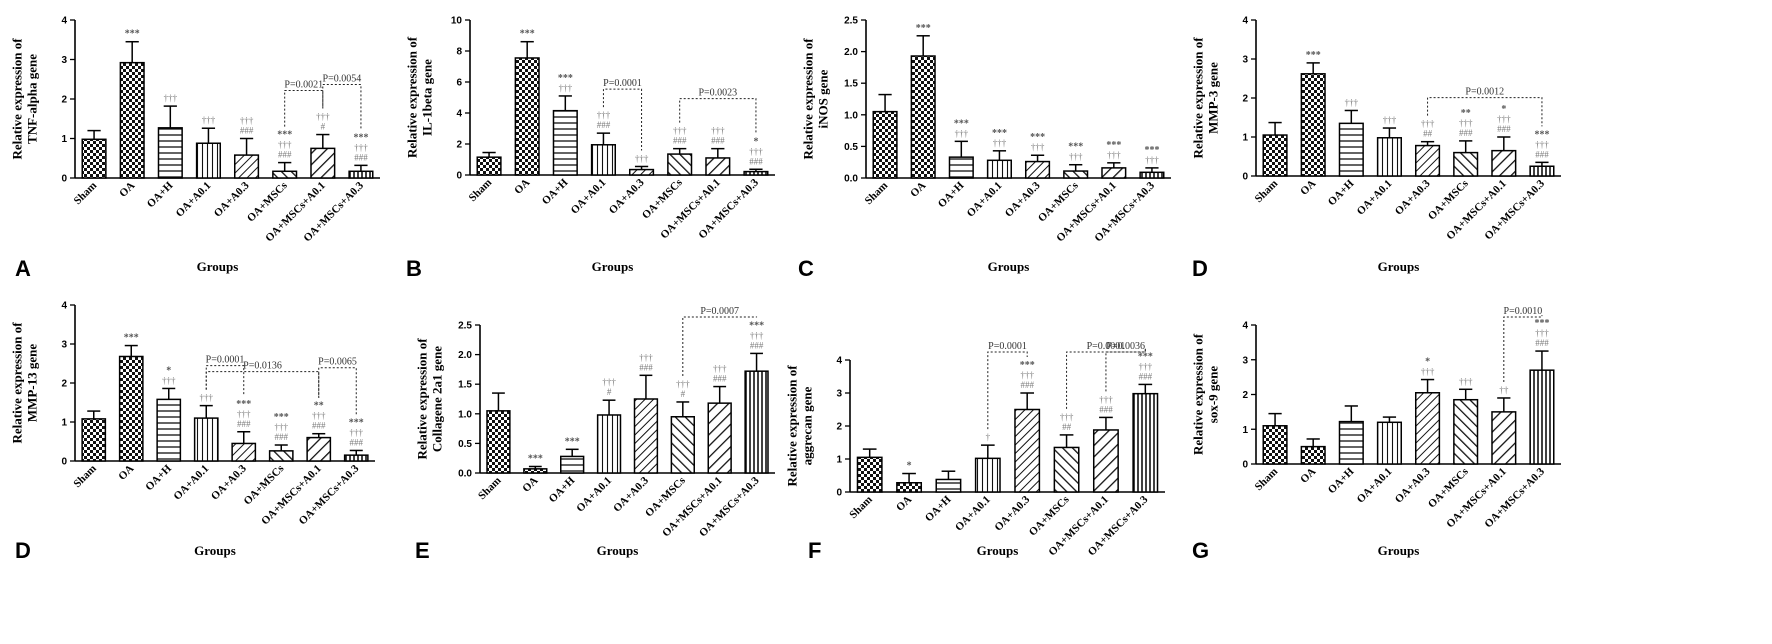 The height and width of the screenshot is (644, 1772). What do you see at coordinates (839, 361) in the screenshot?
I see `y-tick-label: 4` at bounding box center [839, 361].